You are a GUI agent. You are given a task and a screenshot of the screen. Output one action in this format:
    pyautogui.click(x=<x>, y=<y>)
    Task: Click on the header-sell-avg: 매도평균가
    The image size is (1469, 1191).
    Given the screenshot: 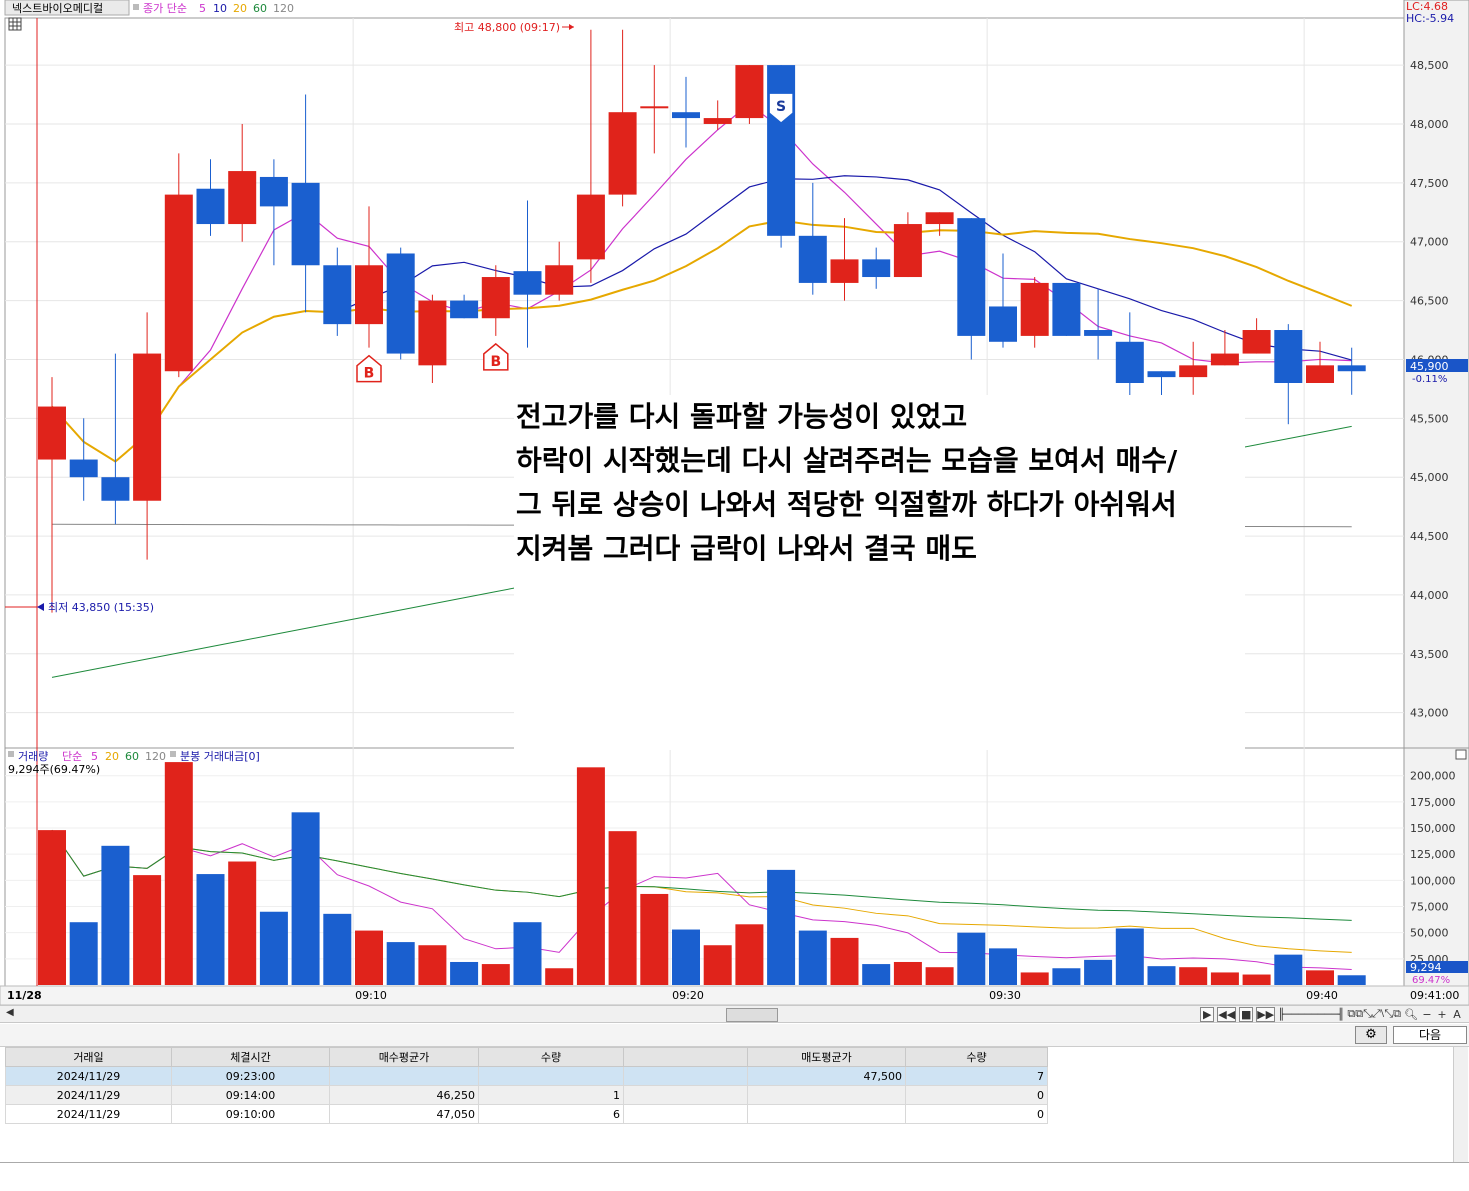 What is the action you would take?
    pyautogui.click(x=826, y=1057)
    